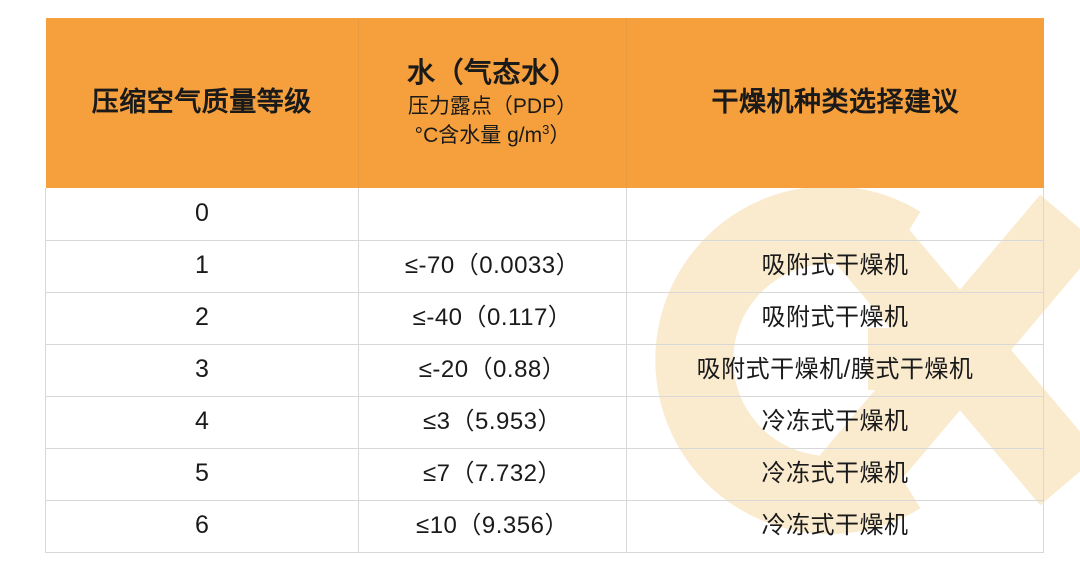 The width and height of the screenshot is (1080, 569). What do you see at coordinates (492, 318) in the screenshot?
I see `cell-pressure-dew-point: ≤-40（0.117）` at bounding box center [492, 318].